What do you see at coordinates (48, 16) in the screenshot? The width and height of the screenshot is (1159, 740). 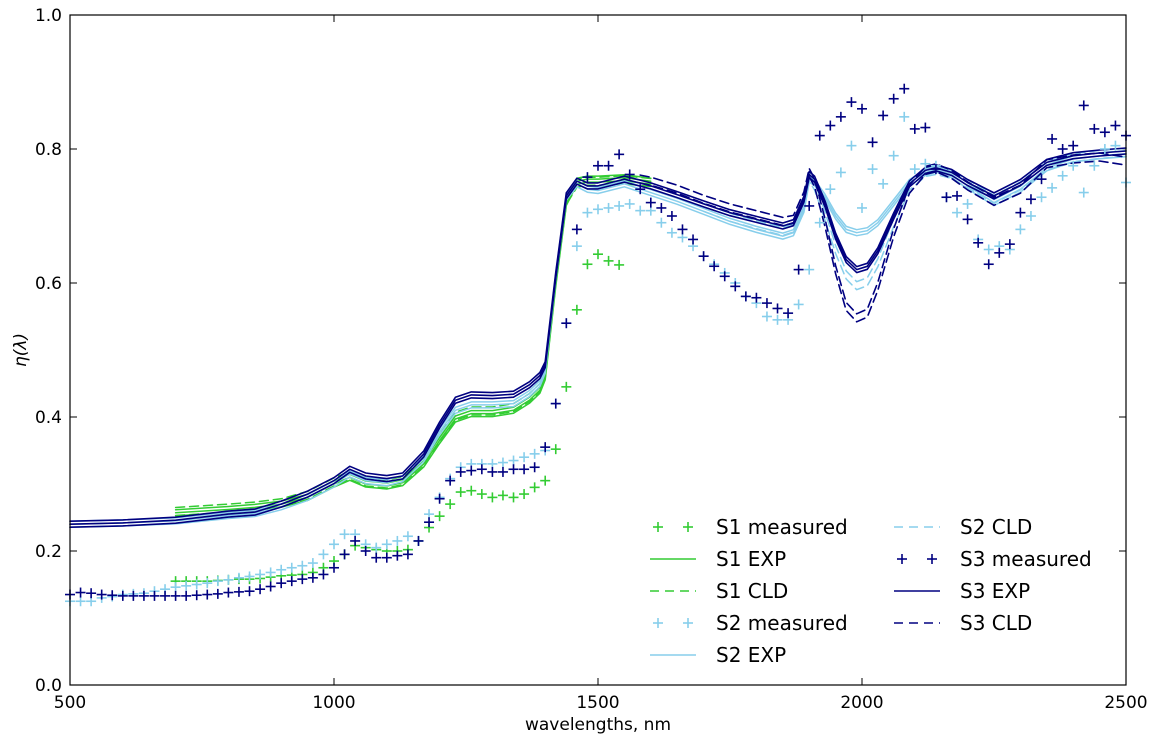 I see `y-tick-label: 1.0` at bounding box center [48, 16].